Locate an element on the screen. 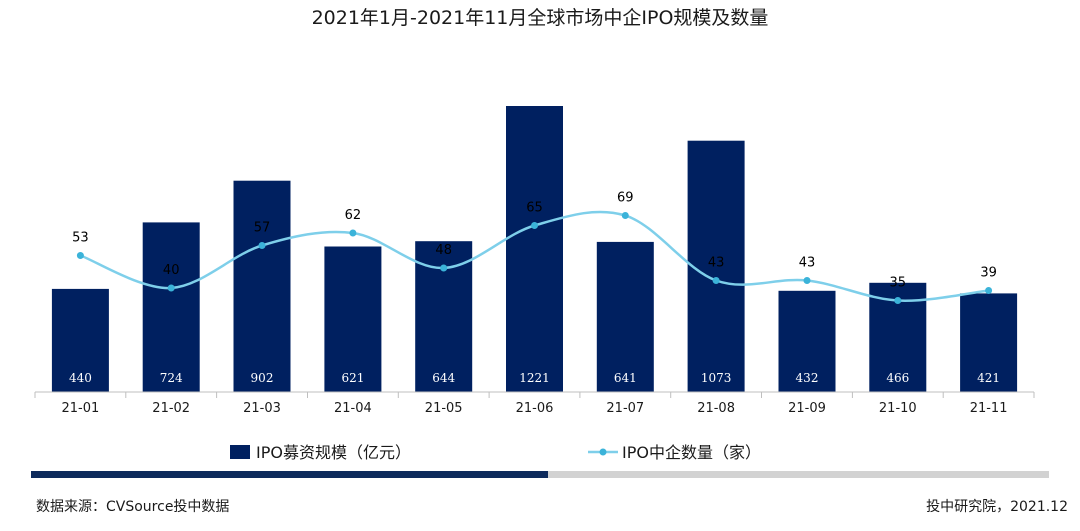 This screenshot has width=1080, height=531. x-tick-label: 21-06 is located at coordinates (535, 408).